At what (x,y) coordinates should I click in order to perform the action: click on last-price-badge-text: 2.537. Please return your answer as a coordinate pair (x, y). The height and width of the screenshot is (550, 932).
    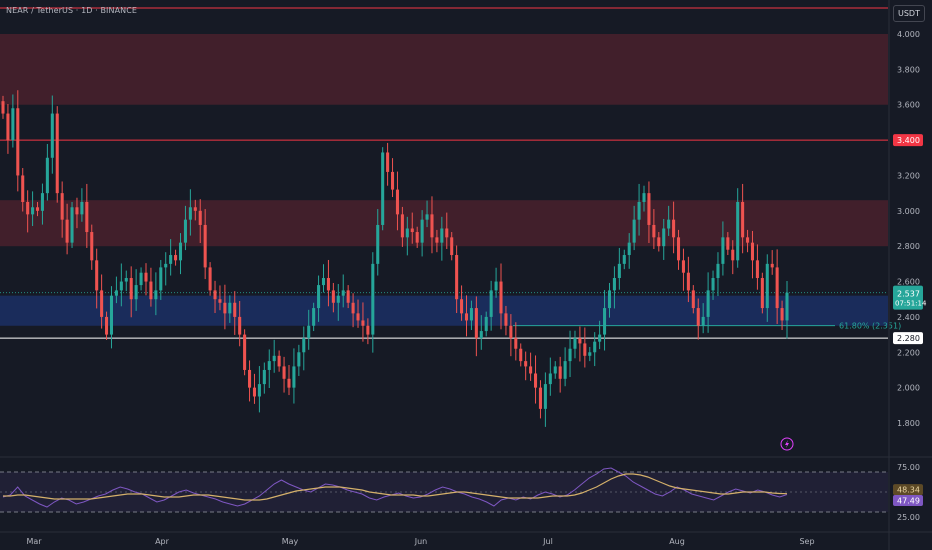
    Looking at the image, I should click on (908, 294).